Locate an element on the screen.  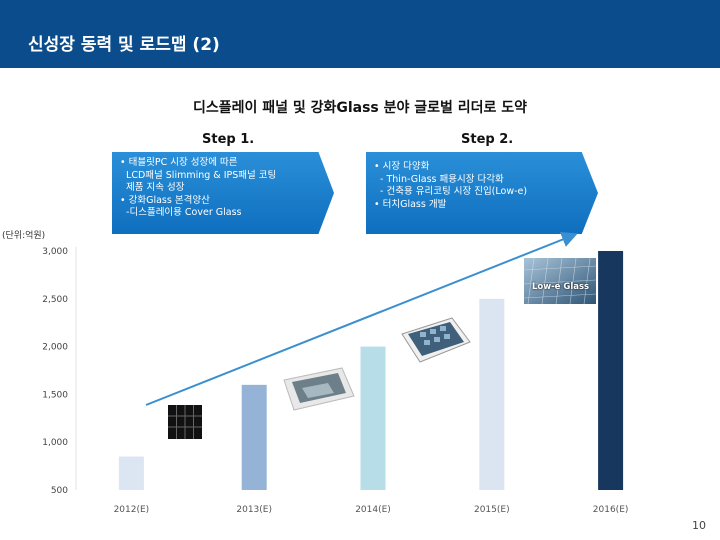
x-tick-label: 2013(E) is located at coordinates (254, 510).